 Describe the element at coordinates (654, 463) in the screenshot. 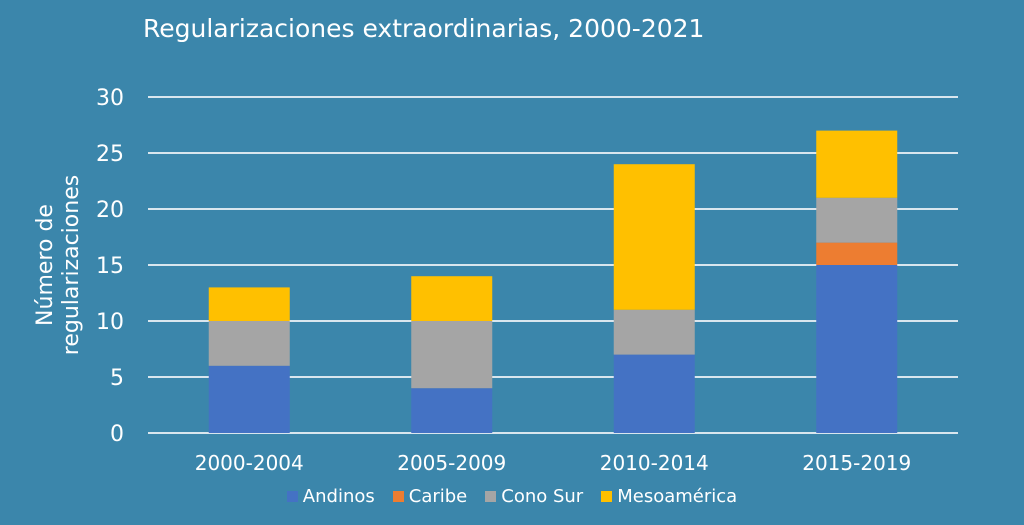

I see `x-tick-label: 2010-2014` at that location.